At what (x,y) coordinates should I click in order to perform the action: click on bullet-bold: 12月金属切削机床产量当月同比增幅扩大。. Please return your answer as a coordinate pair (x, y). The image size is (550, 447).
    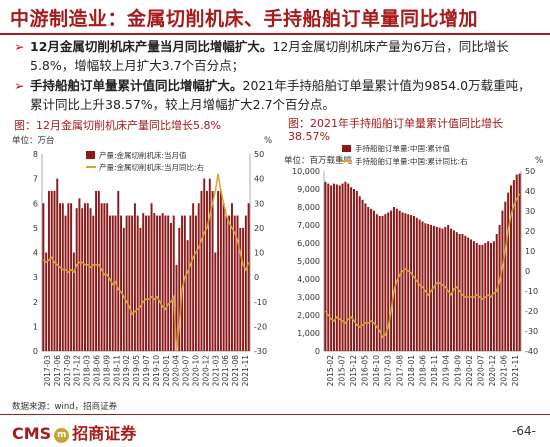
    Looking at the image, I should click on (151, 46).